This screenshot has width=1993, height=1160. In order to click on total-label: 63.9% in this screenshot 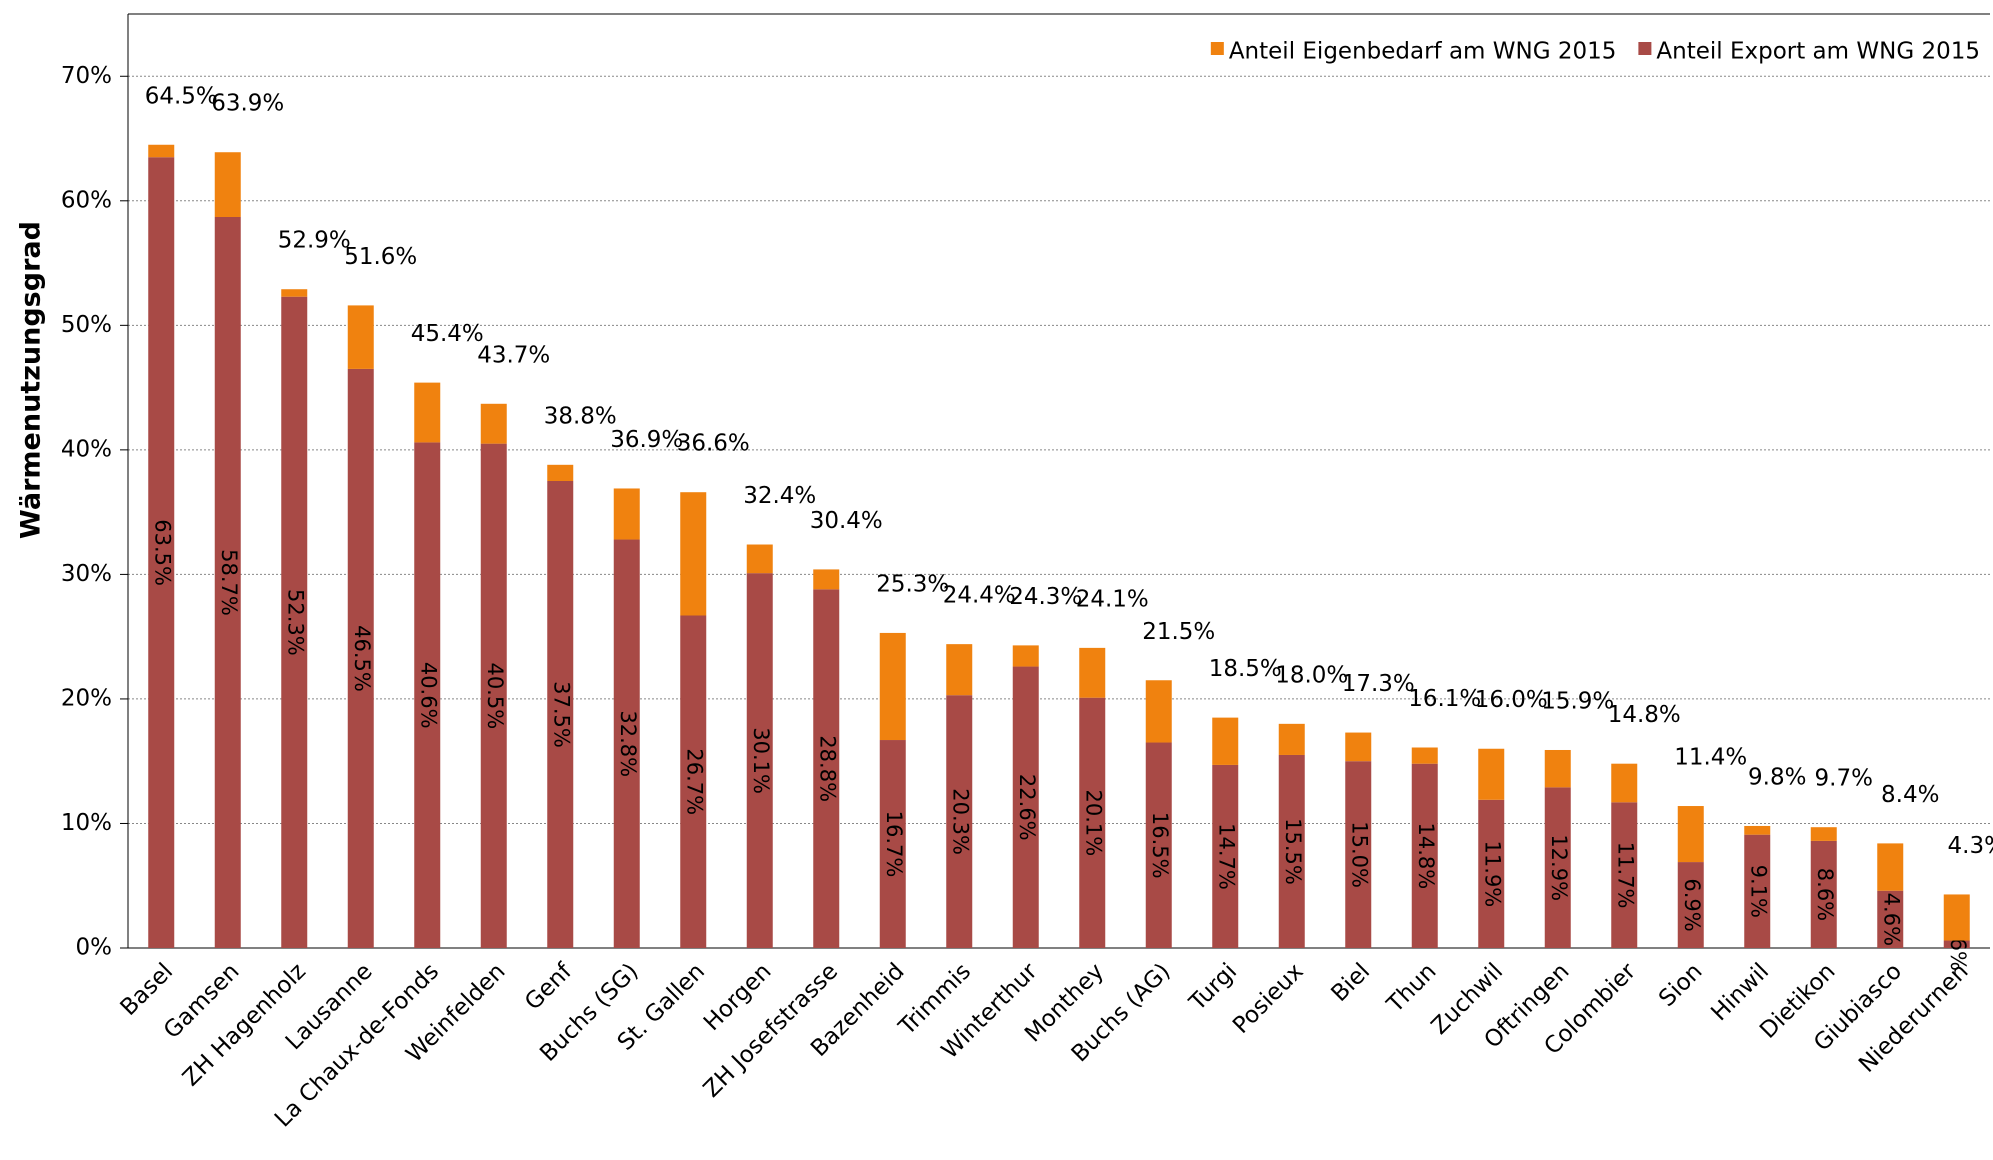, I will do `click(247, 104)`.